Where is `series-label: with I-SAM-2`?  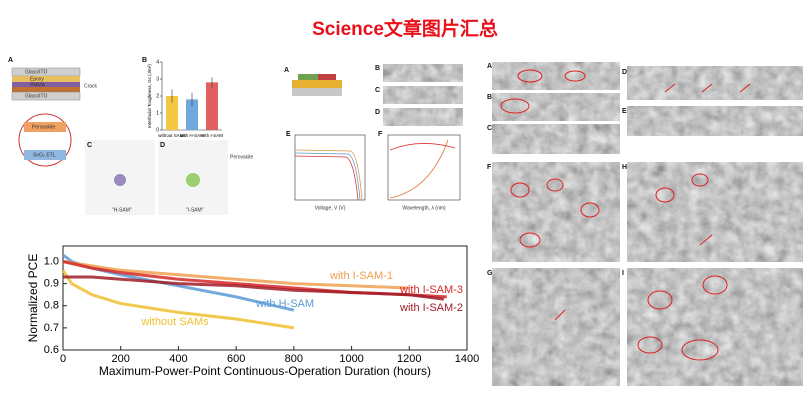 series-label: with I-SAM-2 is located at coordinates (431, 308).